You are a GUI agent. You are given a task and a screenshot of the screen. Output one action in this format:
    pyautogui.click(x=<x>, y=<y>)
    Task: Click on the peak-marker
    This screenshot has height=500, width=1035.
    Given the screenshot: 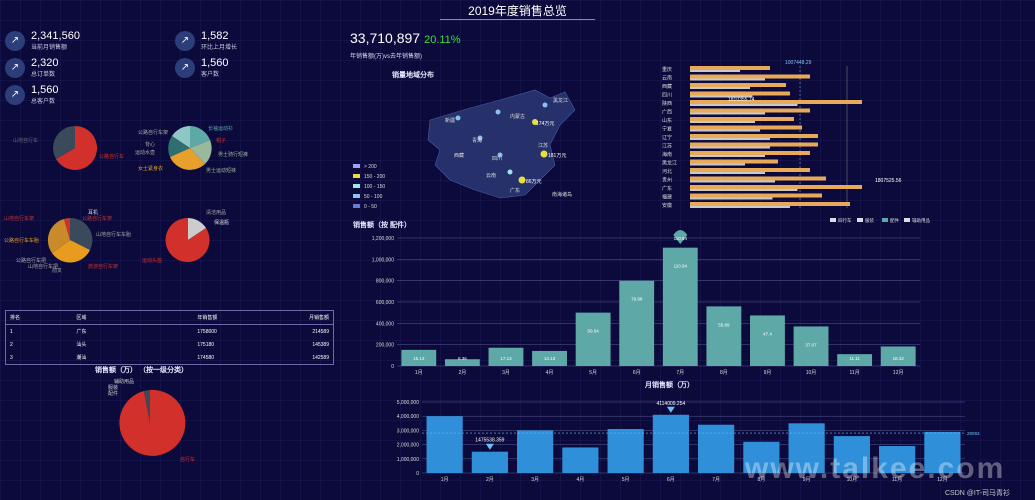 What is the action you would take?
    pyautogui.click(x=680, y=237)
    